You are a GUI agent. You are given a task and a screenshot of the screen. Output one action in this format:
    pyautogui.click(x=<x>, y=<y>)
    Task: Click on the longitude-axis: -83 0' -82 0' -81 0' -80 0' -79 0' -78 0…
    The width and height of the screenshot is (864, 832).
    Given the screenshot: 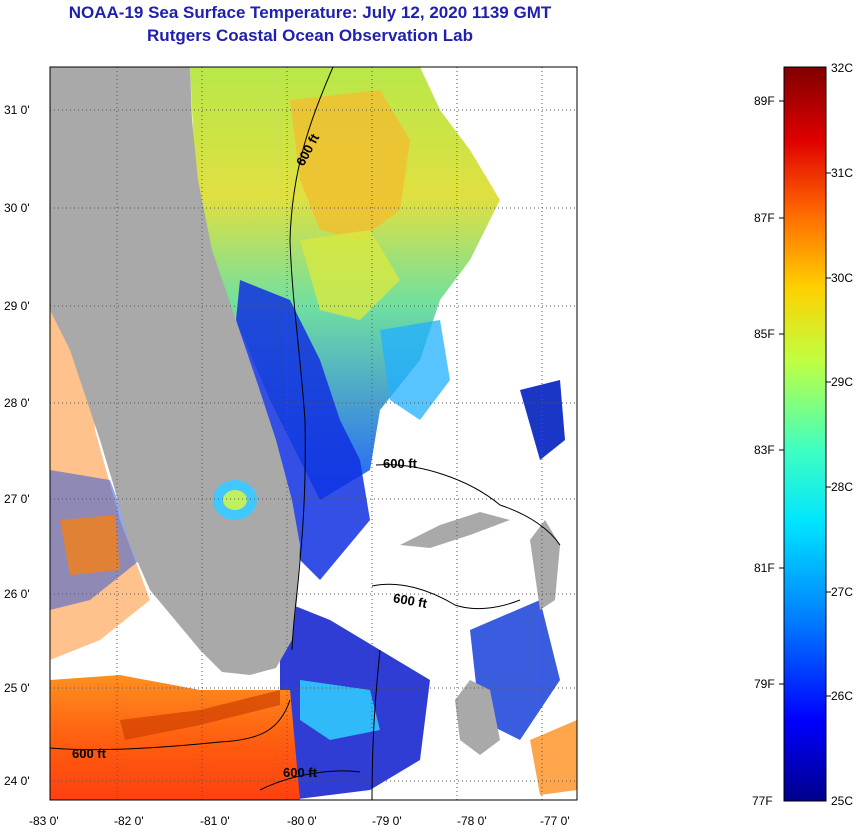 What is the action you would take?
    pyautogui.click(x=299, y=821)
    